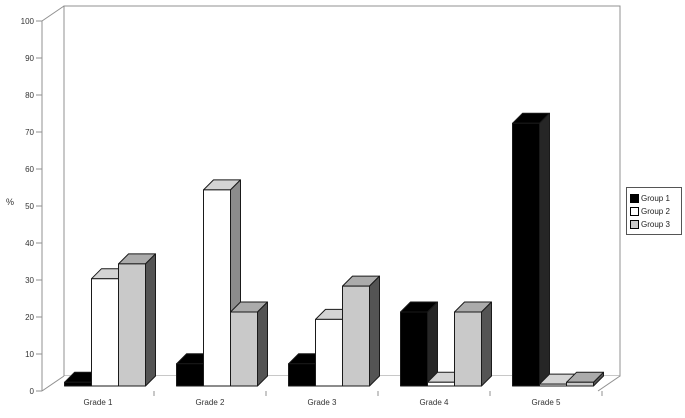 The width and height of the screenshot is (685, 418). Describe the element at coordinates (434, 402) in the screenshot. I see `x-axis-label: Grade 4` at that location.